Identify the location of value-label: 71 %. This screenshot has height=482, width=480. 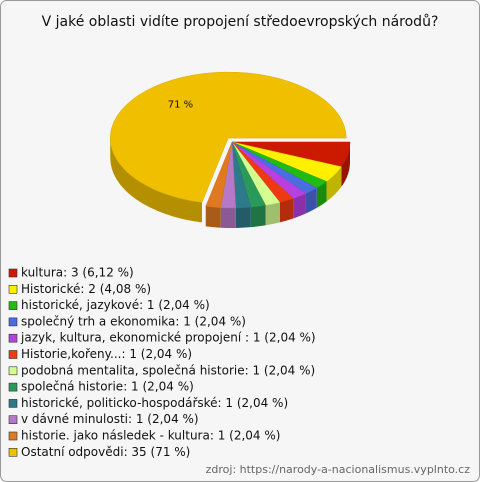
(180, 105).